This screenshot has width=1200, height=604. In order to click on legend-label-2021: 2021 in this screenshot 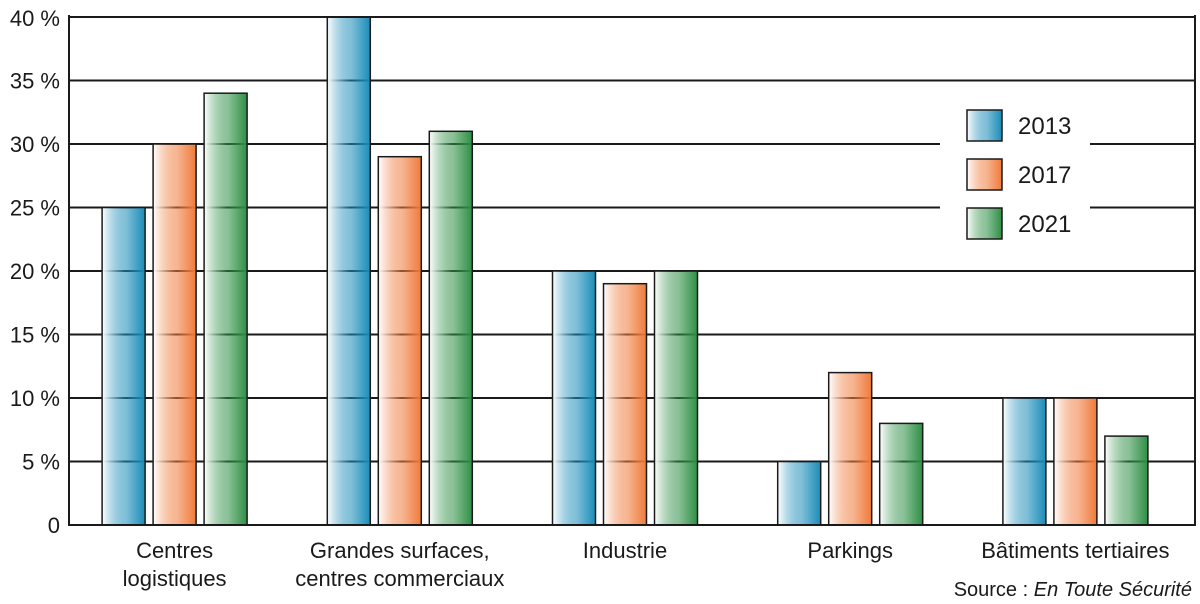, I will do `click(1044, 224)`.